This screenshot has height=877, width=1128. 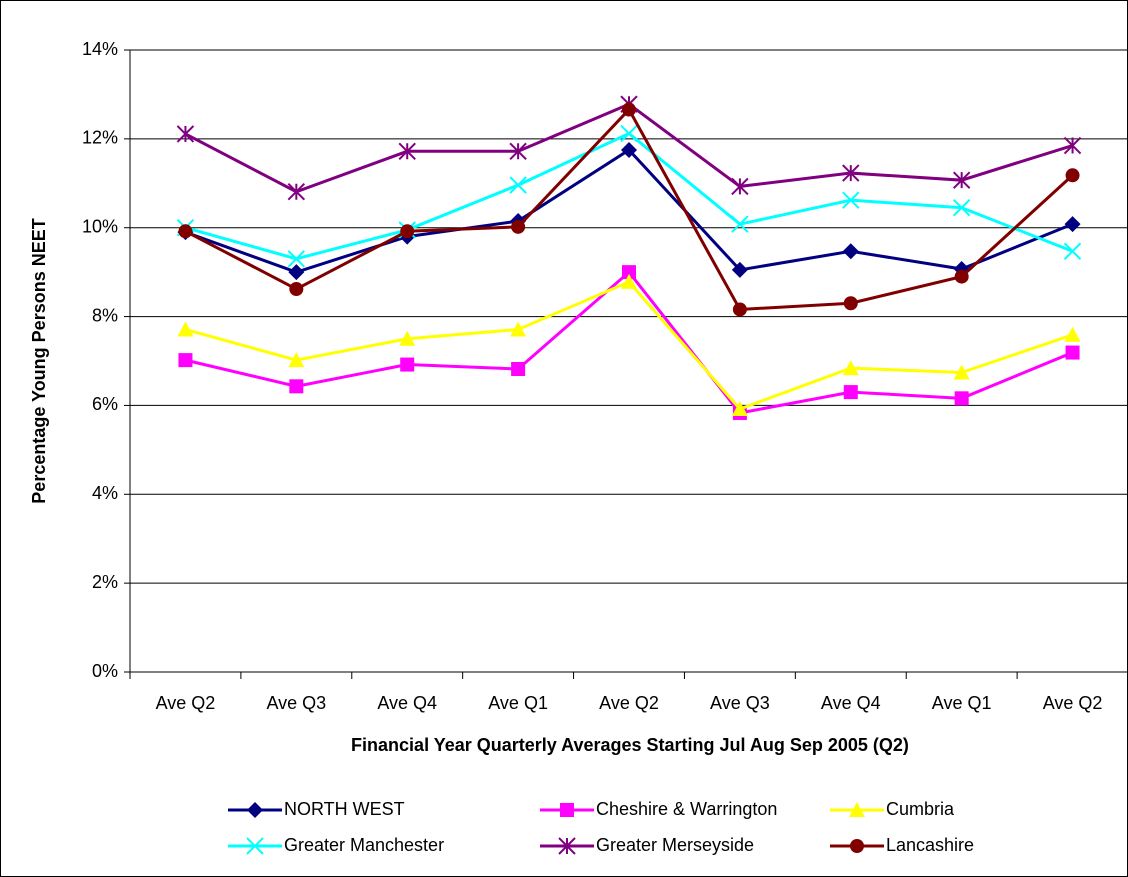 I want to click on legend-item: Lancashire, so click(x=902, y=845).